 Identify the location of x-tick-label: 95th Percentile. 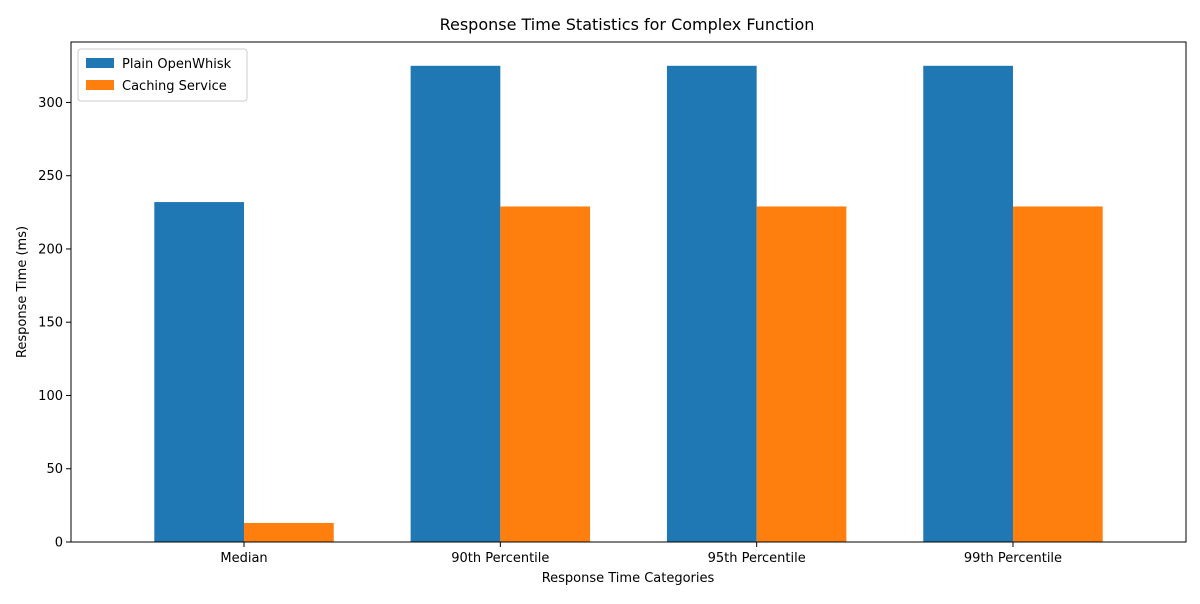
(757, 558).